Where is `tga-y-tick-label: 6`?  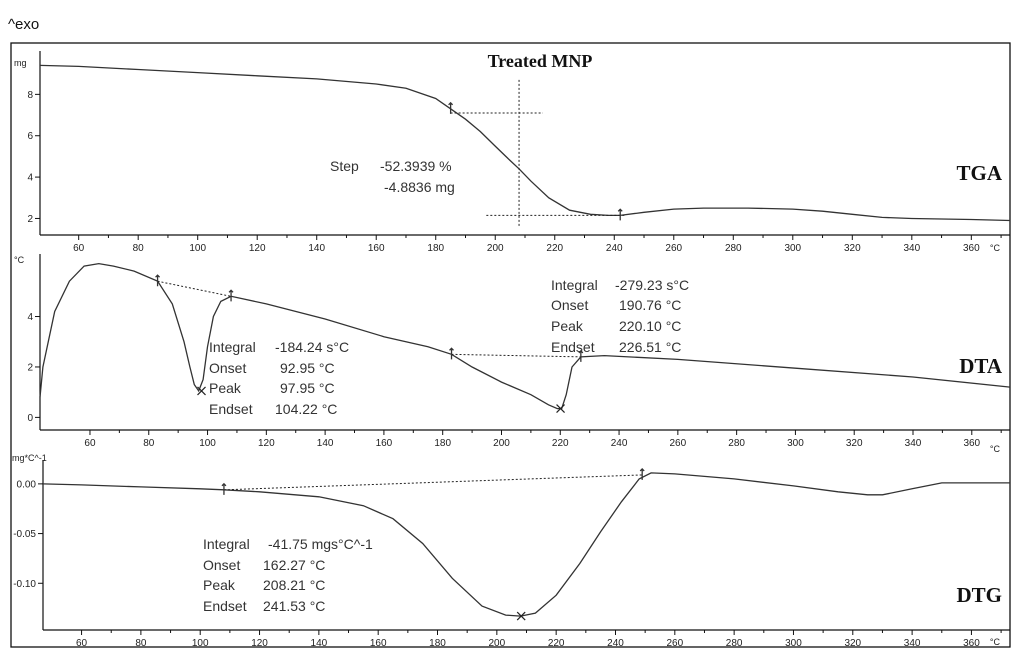 tga-y-tick-label: 6 is located at coordinates (30, 136).